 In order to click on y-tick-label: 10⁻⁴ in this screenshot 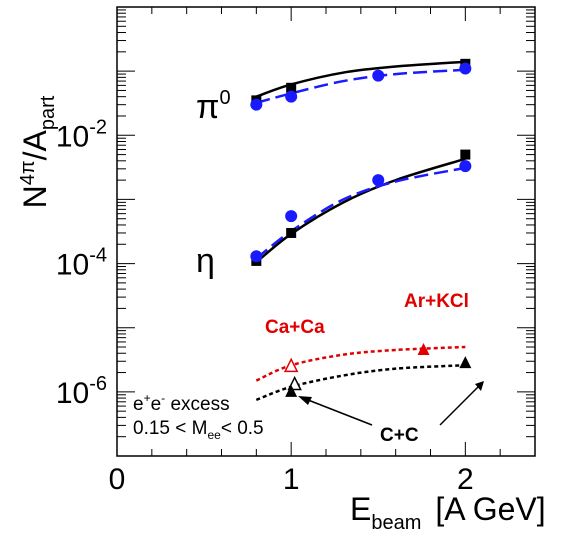, I will do `click(81, 263)`.